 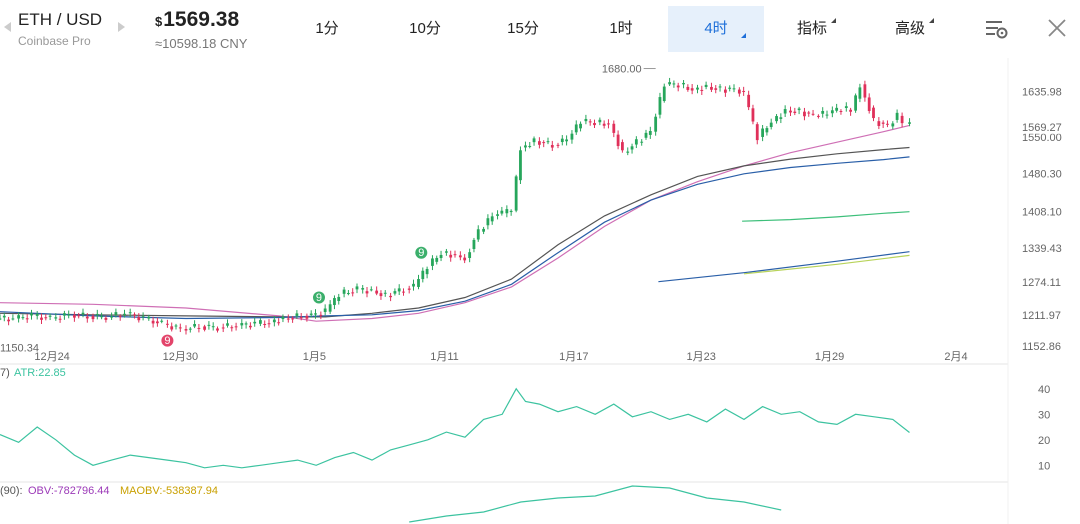 What do you see at coordinates (60, 19) in the screenshot?
I see `pair-name: ETH / USD` at bounding box center [60, 19].